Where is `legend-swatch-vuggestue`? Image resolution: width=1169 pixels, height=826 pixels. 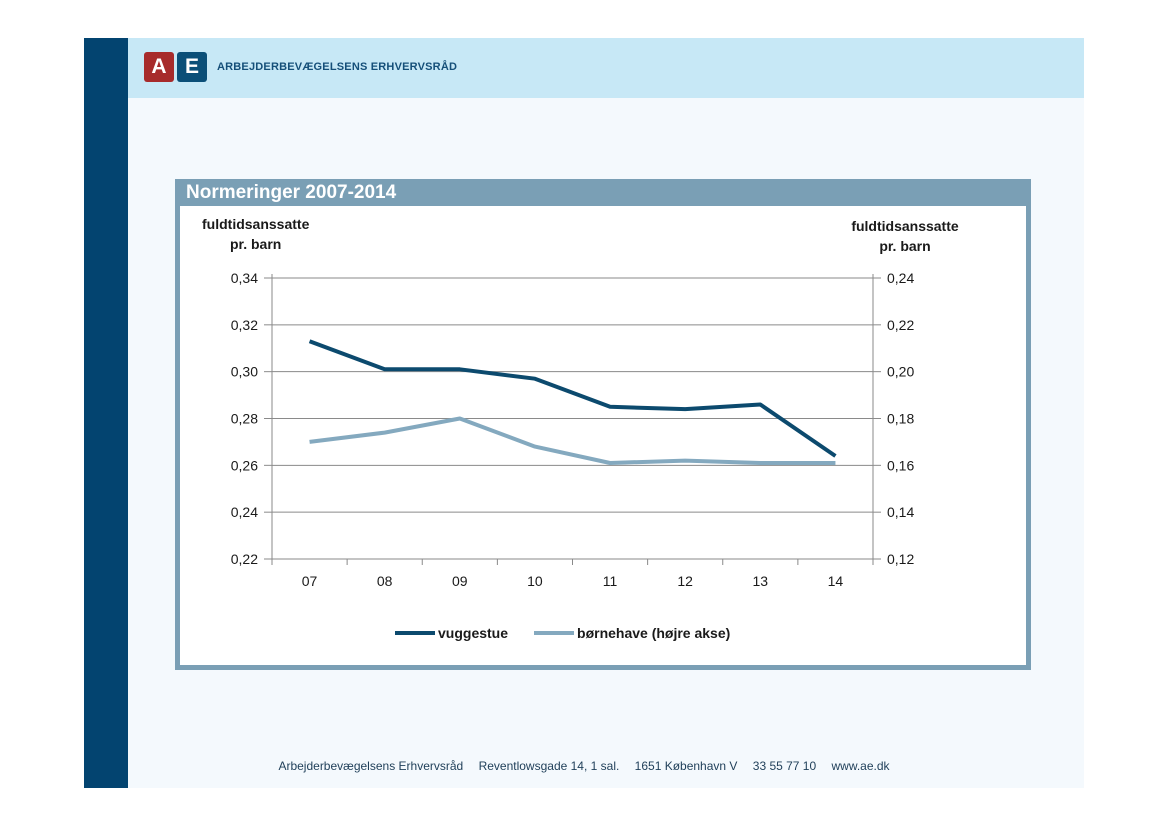
legend-swatch-vuggestue is located at coordinates (415, 633).